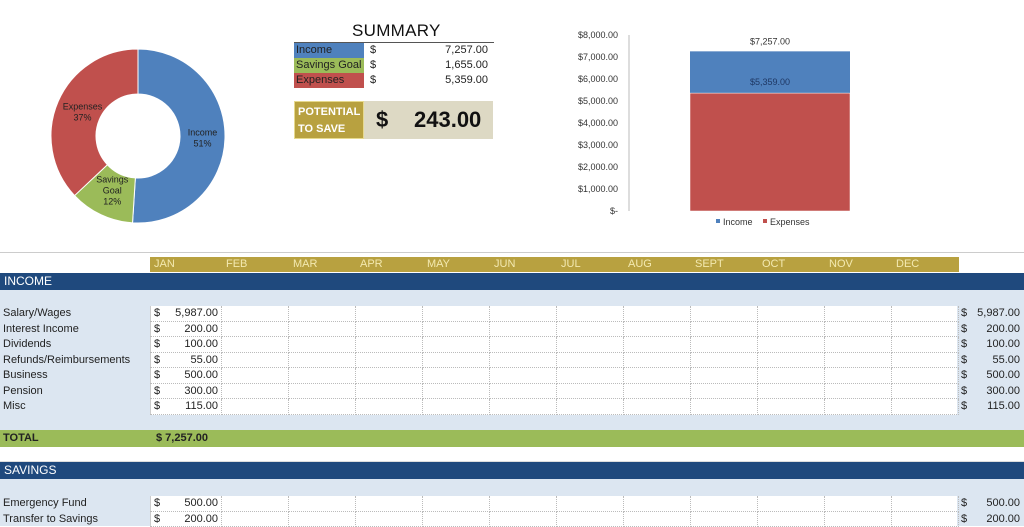  What do you see at coordinates (186, 391) in the screenshot?
I see `income-jan-value: $300.00` at bounding box center [186, 391].